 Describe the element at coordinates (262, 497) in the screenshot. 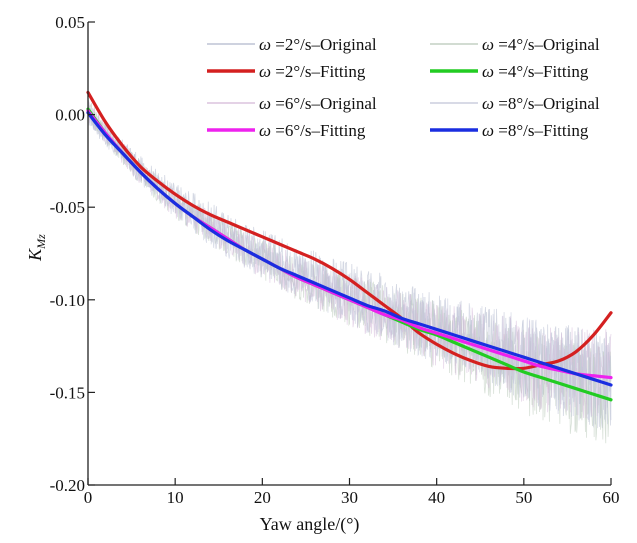

I see `x-tick-label: 20` at that location.